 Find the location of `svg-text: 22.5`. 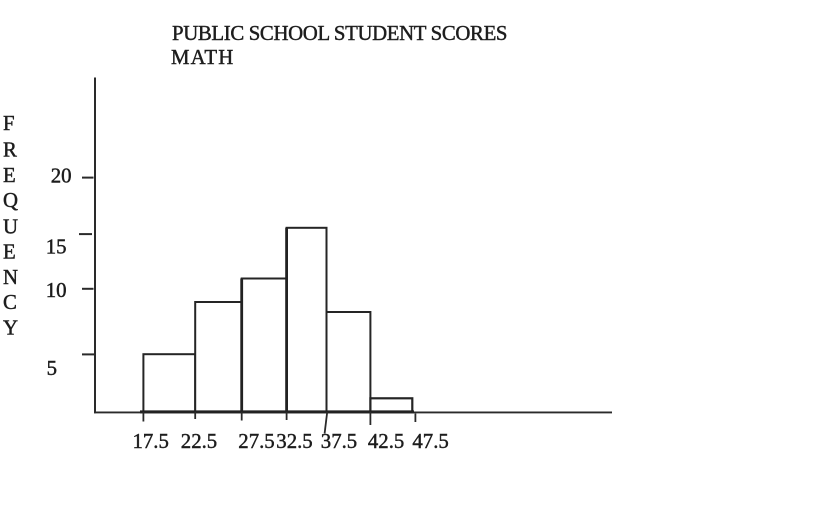

svg-text: 22.5 is located at coordinates (199, 441).